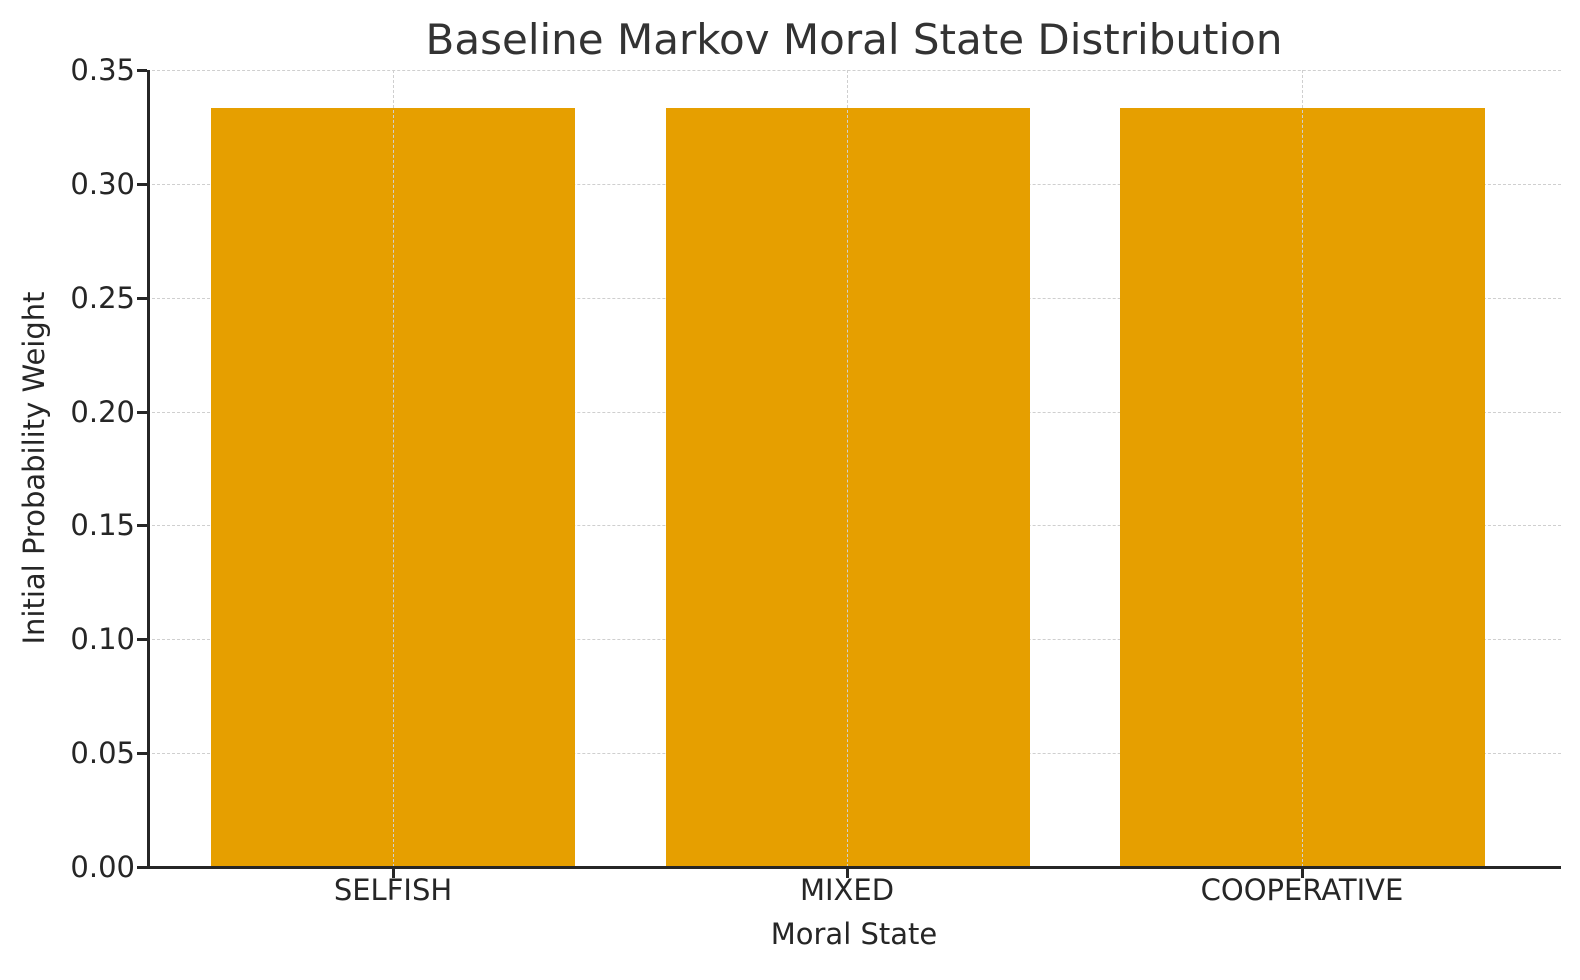 Image resolution: width=1580 pixels, height=980 pixels. I want to click on chart-title: Baseline Markov Moral State Distribution, so click(854, 39).